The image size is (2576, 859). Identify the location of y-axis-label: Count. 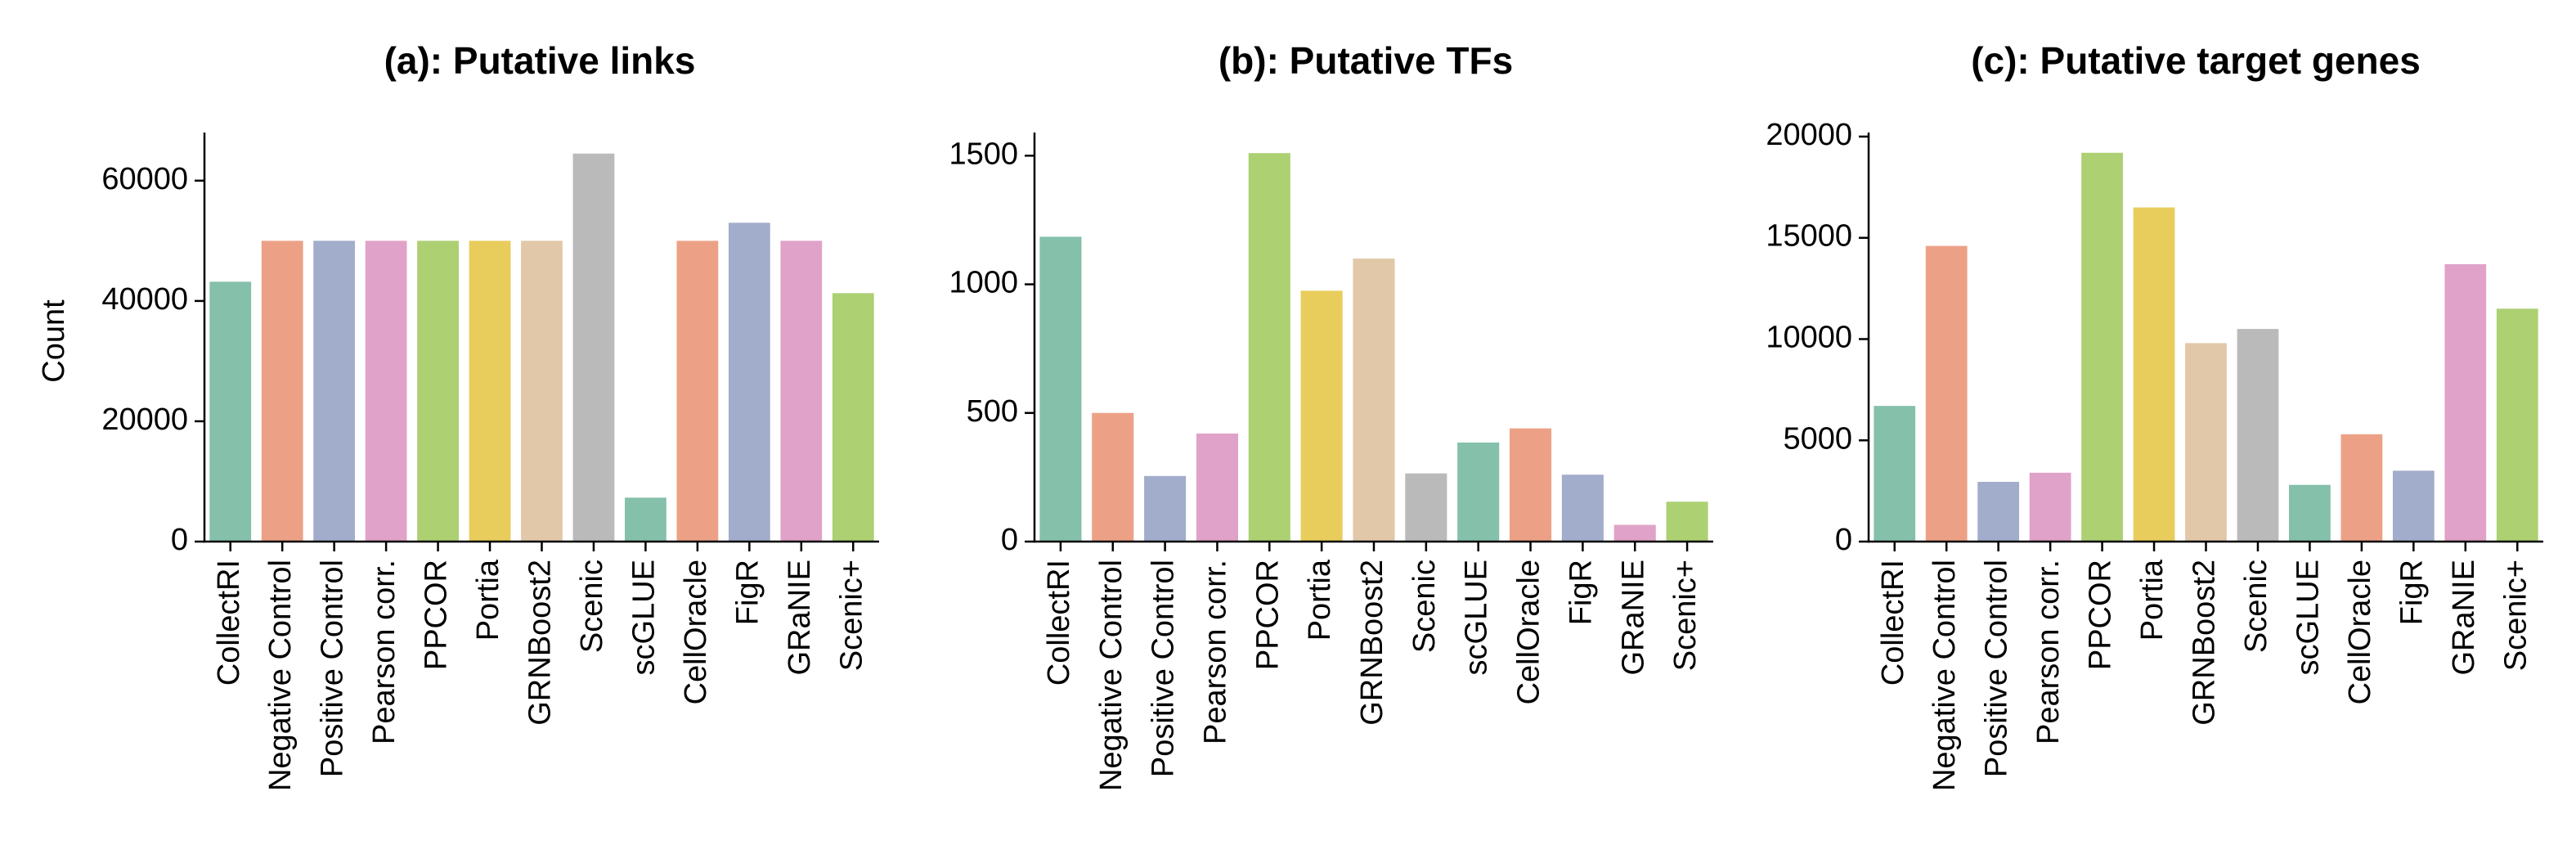
(54, 341).